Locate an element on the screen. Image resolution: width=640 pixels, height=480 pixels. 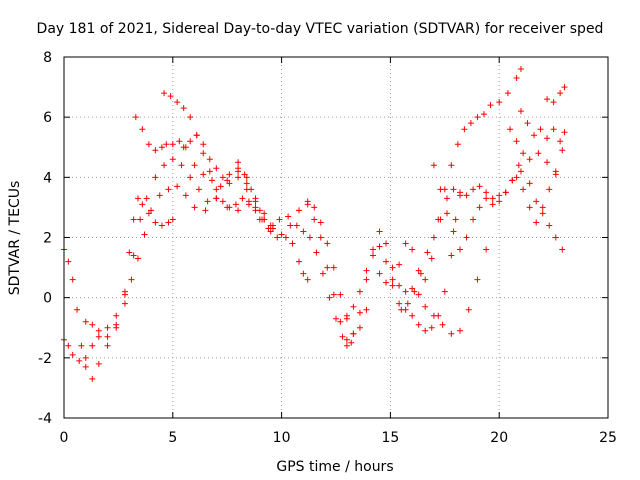
series-track-d is located at coordinates (200, 168).